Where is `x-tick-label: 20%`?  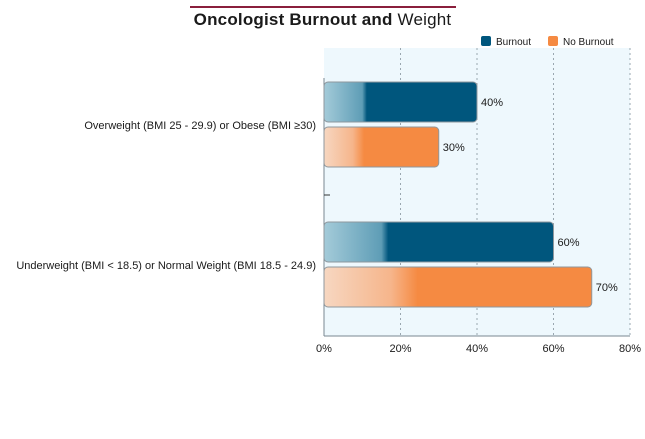
x-tick-label: 20% is located at coordinates (400, 349).